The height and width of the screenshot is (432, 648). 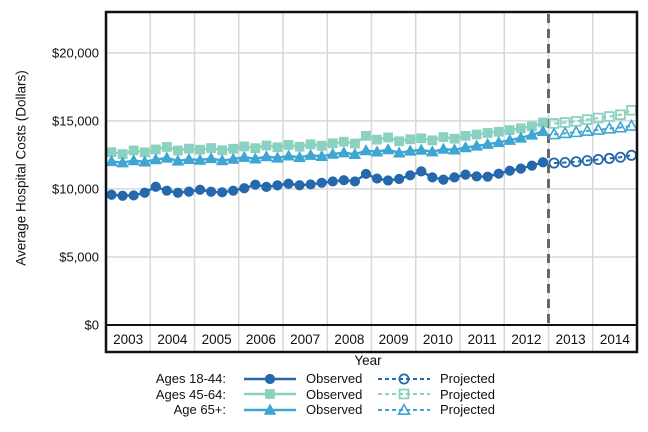 What do you see at coordinates (615, 339) in the screenshot?
I see `year-label: 2014` at bounding box center [615, 339].